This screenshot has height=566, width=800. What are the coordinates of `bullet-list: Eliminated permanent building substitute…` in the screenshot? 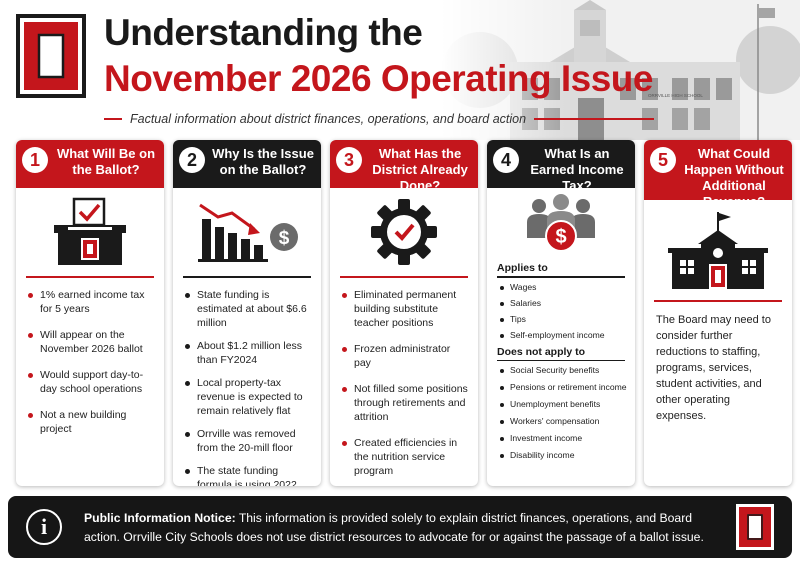 It's located at (404, 378).